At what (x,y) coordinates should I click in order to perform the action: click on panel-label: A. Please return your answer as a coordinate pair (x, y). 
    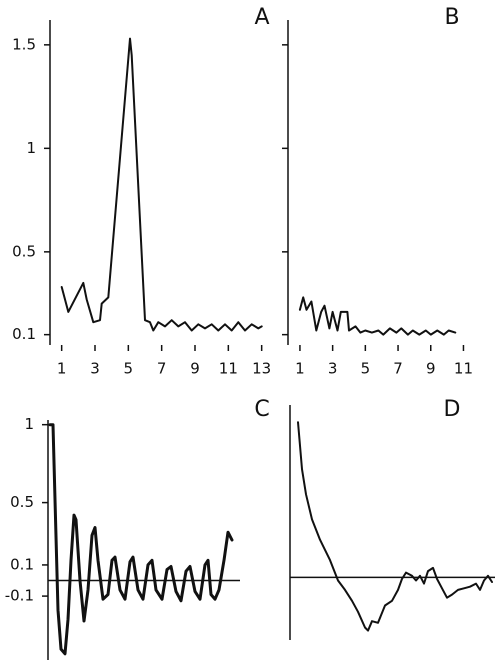
    Looking at the image, I should click on (261, 17).